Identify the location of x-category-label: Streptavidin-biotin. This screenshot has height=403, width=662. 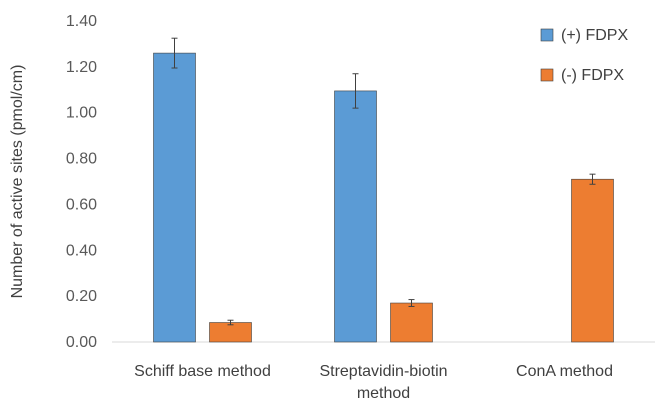
(383, 371).